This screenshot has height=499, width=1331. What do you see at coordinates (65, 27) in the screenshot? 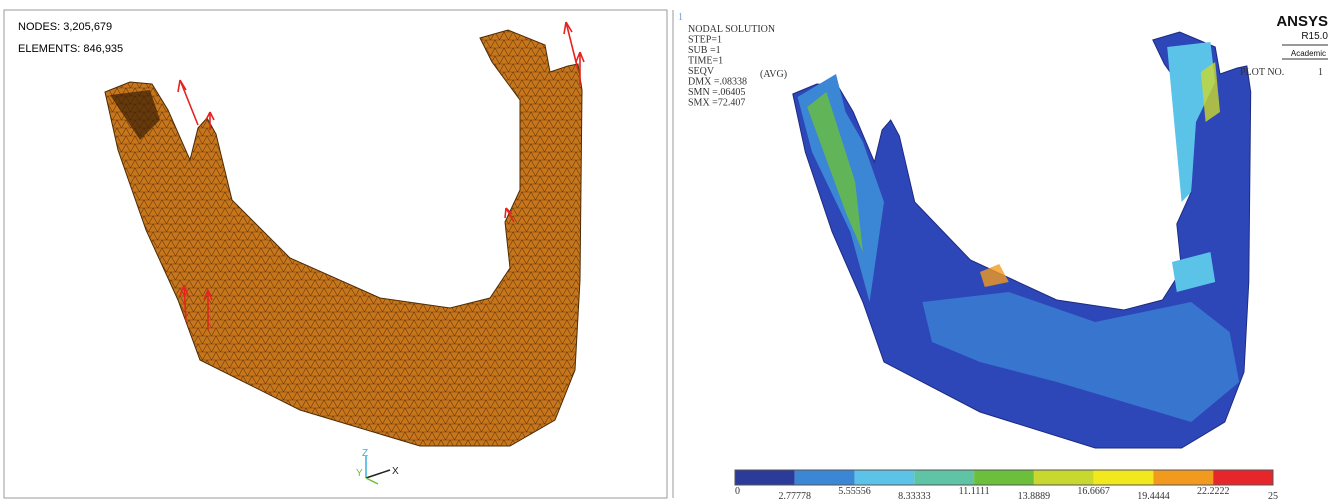
I see `node-count: NODES: 3,205,679` at bounding box center [65, 27].